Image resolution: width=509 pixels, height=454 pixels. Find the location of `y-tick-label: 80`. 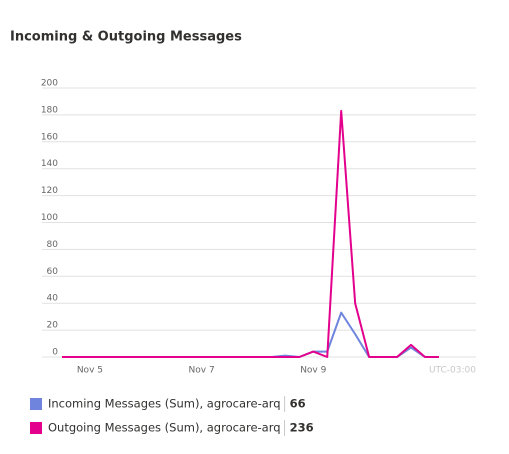

y-tick-label: 80 is located at coordinates (53, 245).